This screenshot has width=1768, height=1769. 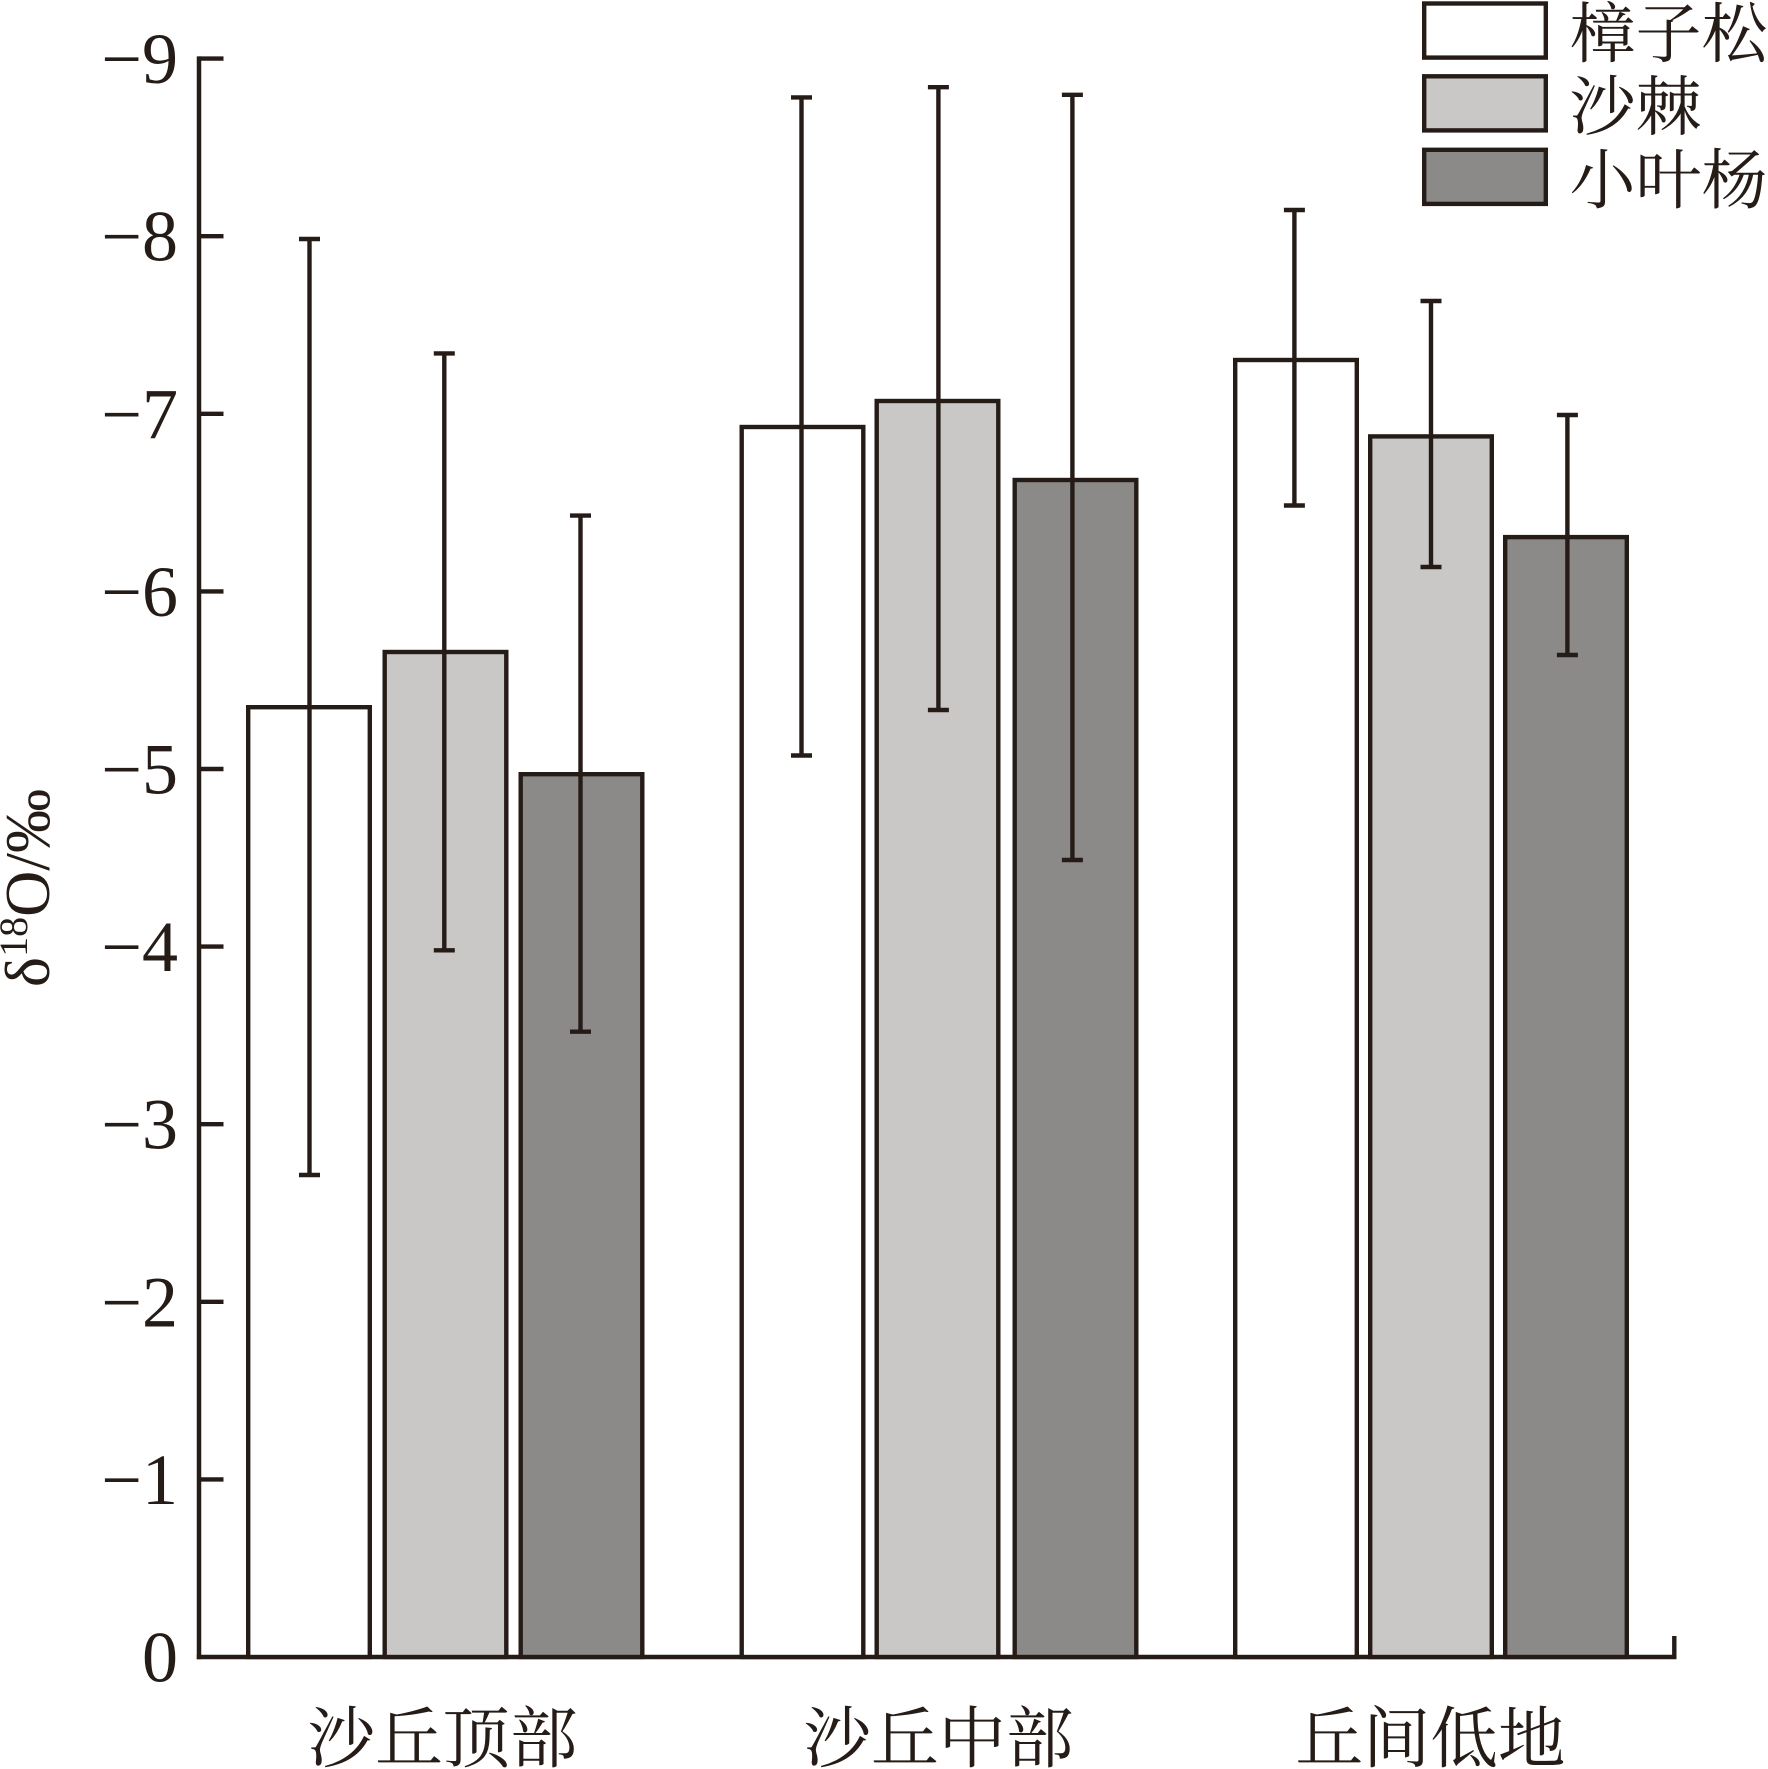 I want to click on svg-text: −5, so click(x=139, y=770).